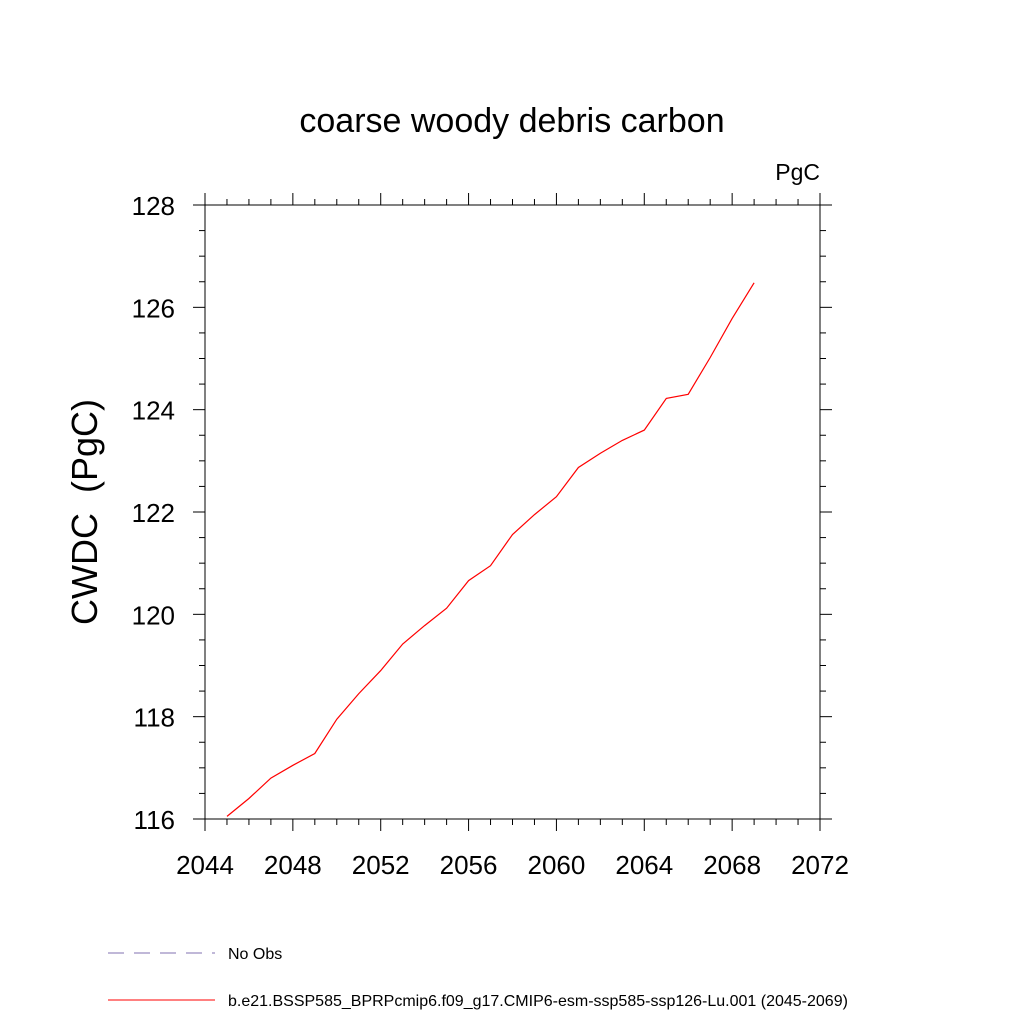  I want to click on y-tick-label: 120, so click(153, 615).